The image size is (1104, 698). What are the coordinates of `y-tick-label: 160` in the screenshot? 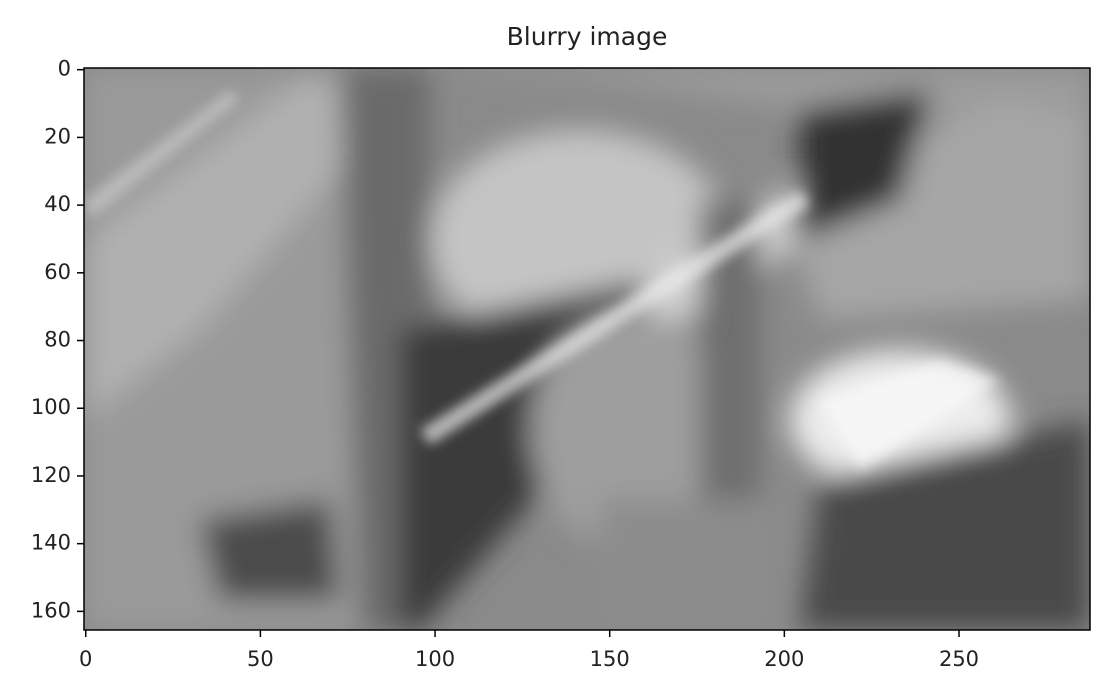 It's located at (51, 610).